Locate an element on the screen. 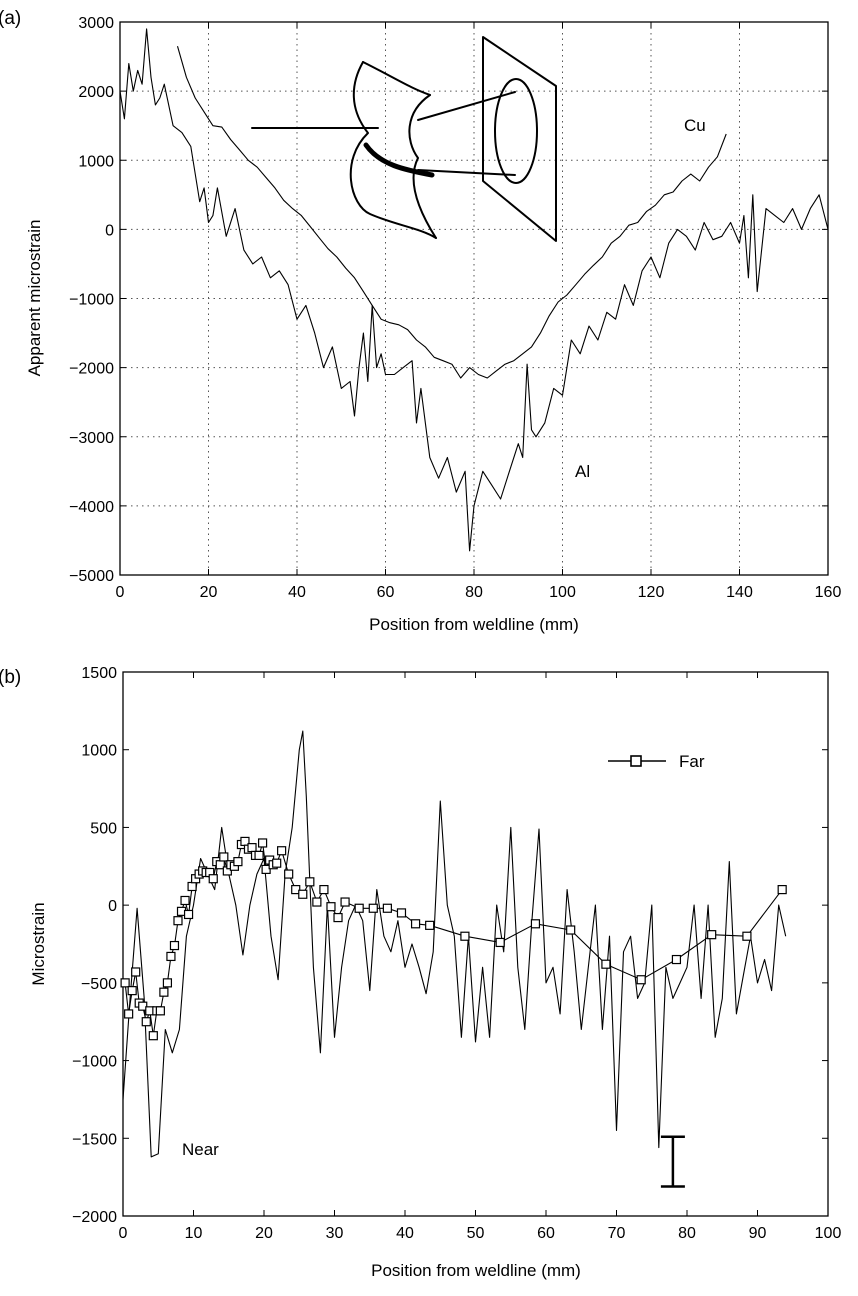 The height and width of the screenshot is (1296, 858). series-label-cu: Cu is located at coordinates (695, 125).